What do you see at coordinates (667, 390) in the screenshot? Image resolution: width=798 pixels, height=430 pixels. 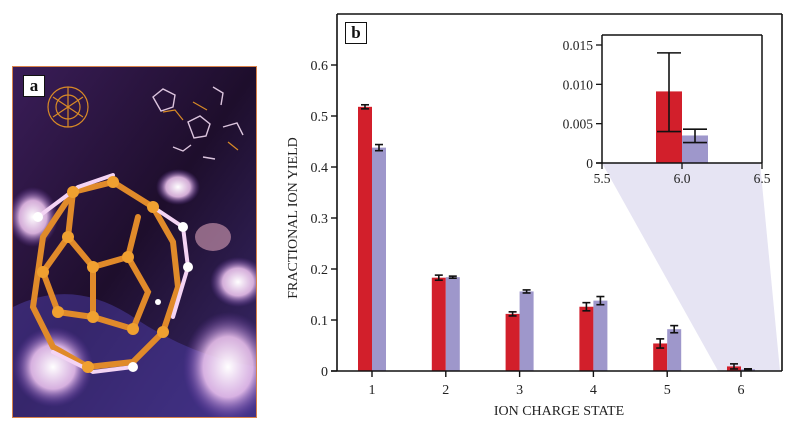 I see `x-tick-label-5: 5` at bounding box center [667, 390].